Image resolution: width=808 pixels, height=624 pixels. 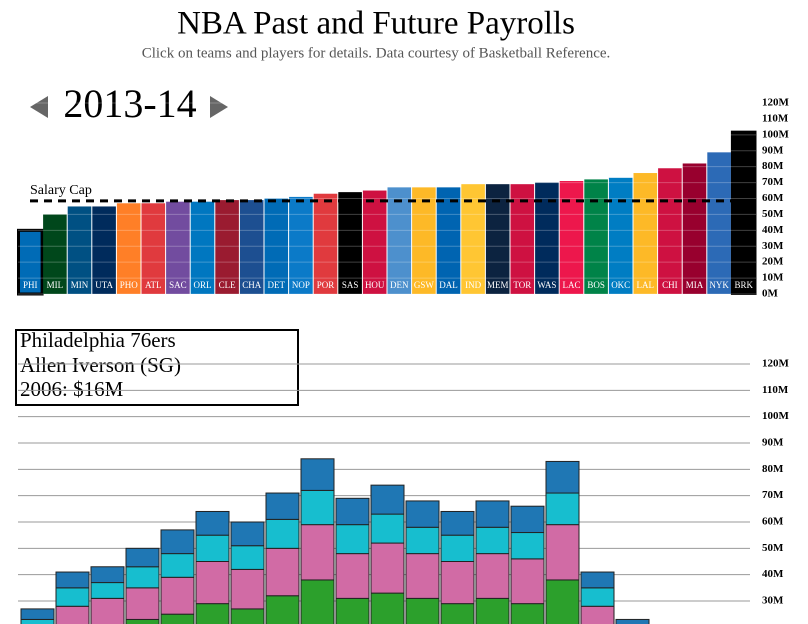 What do you see at coordinates (773, 278) in the screenshot?
I see `y-tick-label: 10M` at bounding box center [773, 278].